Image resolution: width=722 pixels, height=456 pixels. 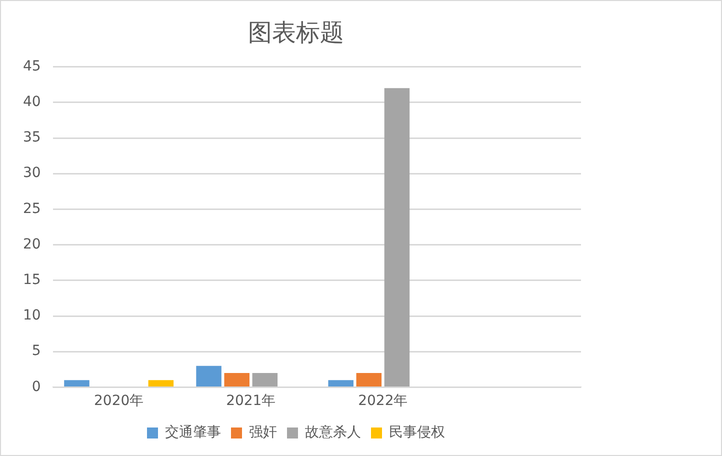 I want to click on legend-label: 民事侵权, so click(x=417, y=432).